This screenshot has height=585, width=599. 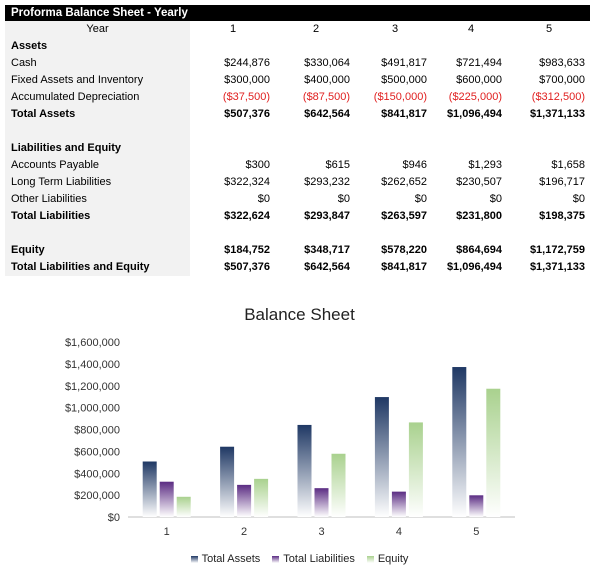 What do you see at coordinates (479, 80) in the screenshot?
I see `table-cell: $600,000` at bounding box center [479, 80].